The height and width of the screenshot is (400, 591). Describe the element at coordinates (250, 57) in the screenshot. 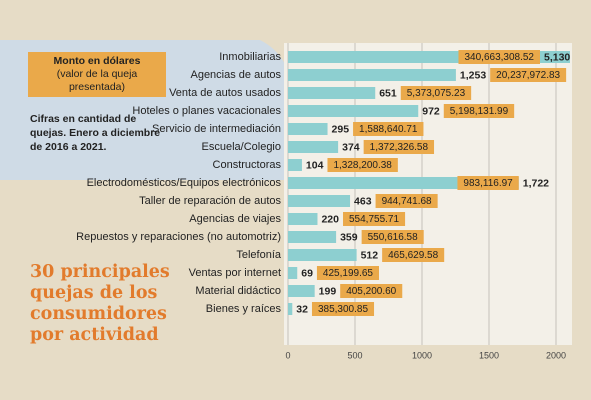

I see `y-tick-label: Inmobiliarias` at that location.